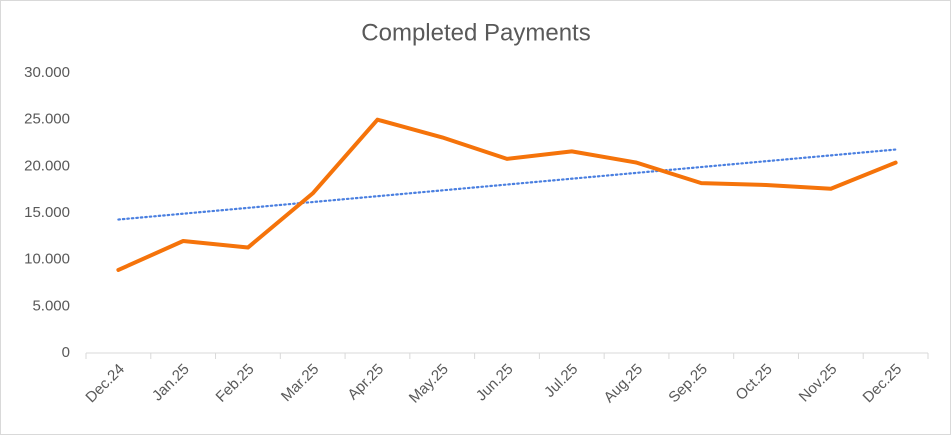 This screenshot has width=952, height=436. What do you see at coordinates (47, 259) in the screenshot?
I see `y-tick-label: 10.000` at bounding box center [47, 259].